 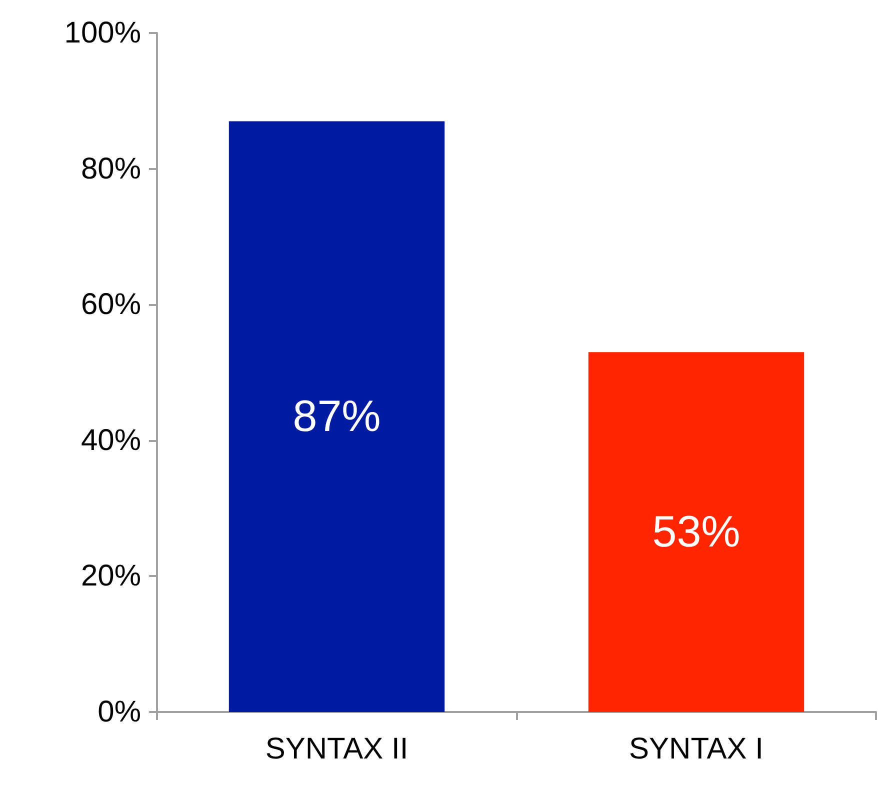 What do you see at coordinates (336, 417) in the screenshot?
I see `data-label: 87%` at bounding box center [336, 417].